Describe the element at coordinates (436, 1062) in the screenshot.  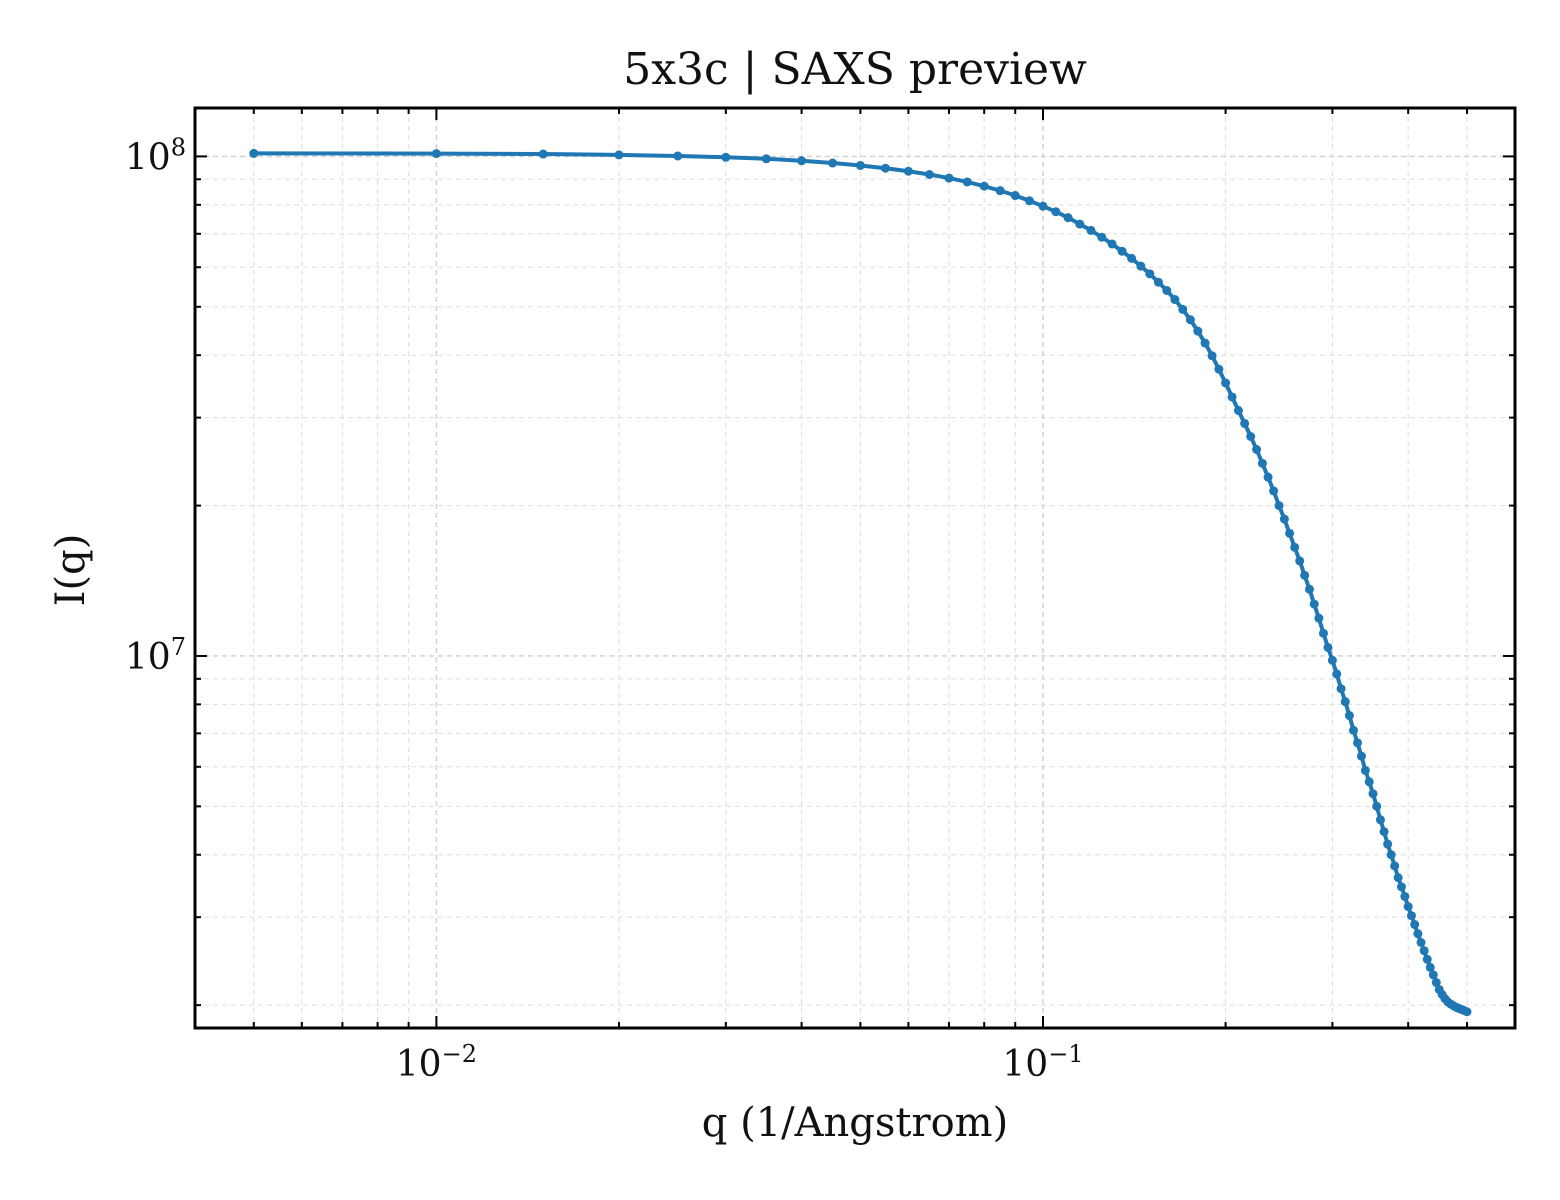
I see `x-tick-label: 10⁻²` at that location.